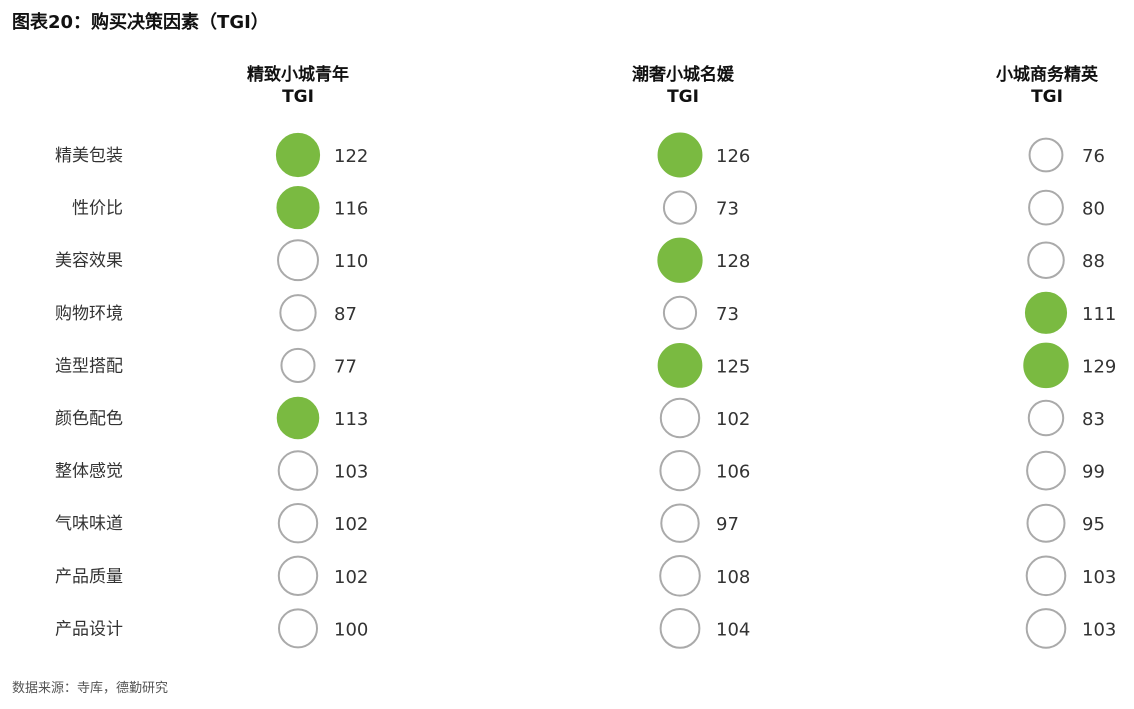  Describe the element at coordinates (140, 22) in the screenshot. I see `chart-title: 图表20：购买决策因素（TGI）` at that location.